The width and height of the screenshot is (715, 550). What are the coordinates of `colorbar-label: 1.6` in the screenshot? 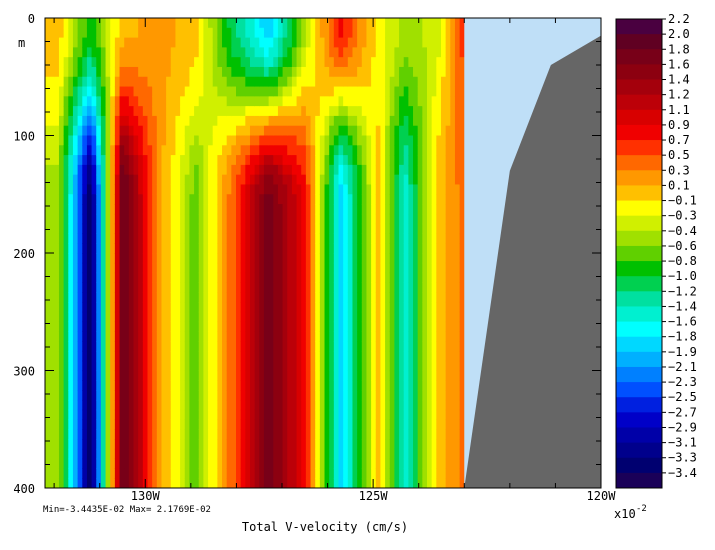 It's located at (679, 64).